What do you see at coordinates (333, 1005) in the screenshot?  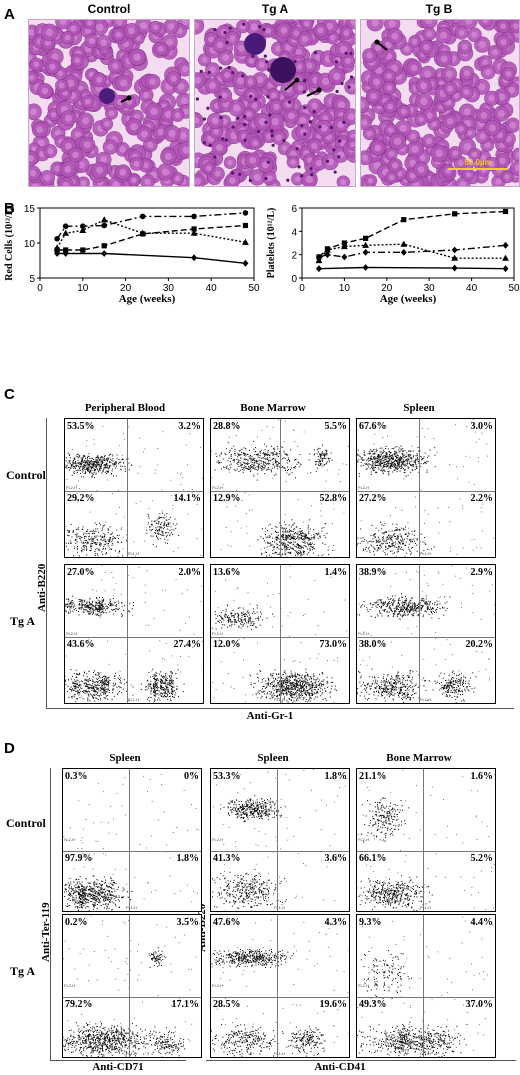 I see `quadrant-lower-right: 19.6%` at bounding box center [333, 1005].